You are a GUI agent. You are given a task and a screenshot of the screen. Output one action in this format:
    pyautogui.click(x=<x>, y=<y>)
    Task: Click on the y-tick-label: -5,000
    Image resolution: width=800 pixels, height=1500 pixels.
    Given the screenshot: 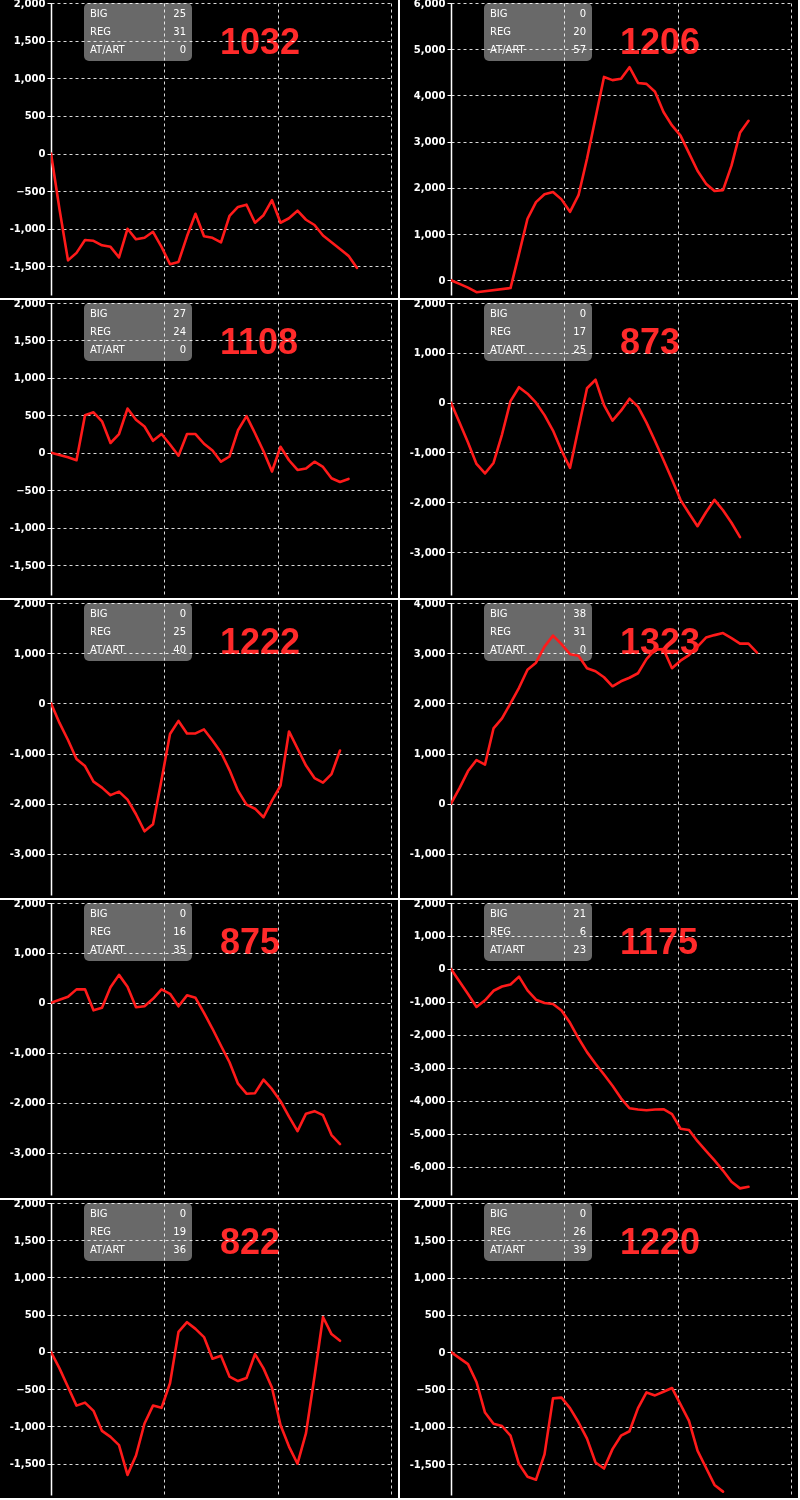 What is the action you would take?
    pyautogui.click(x=427, y=1134)
    